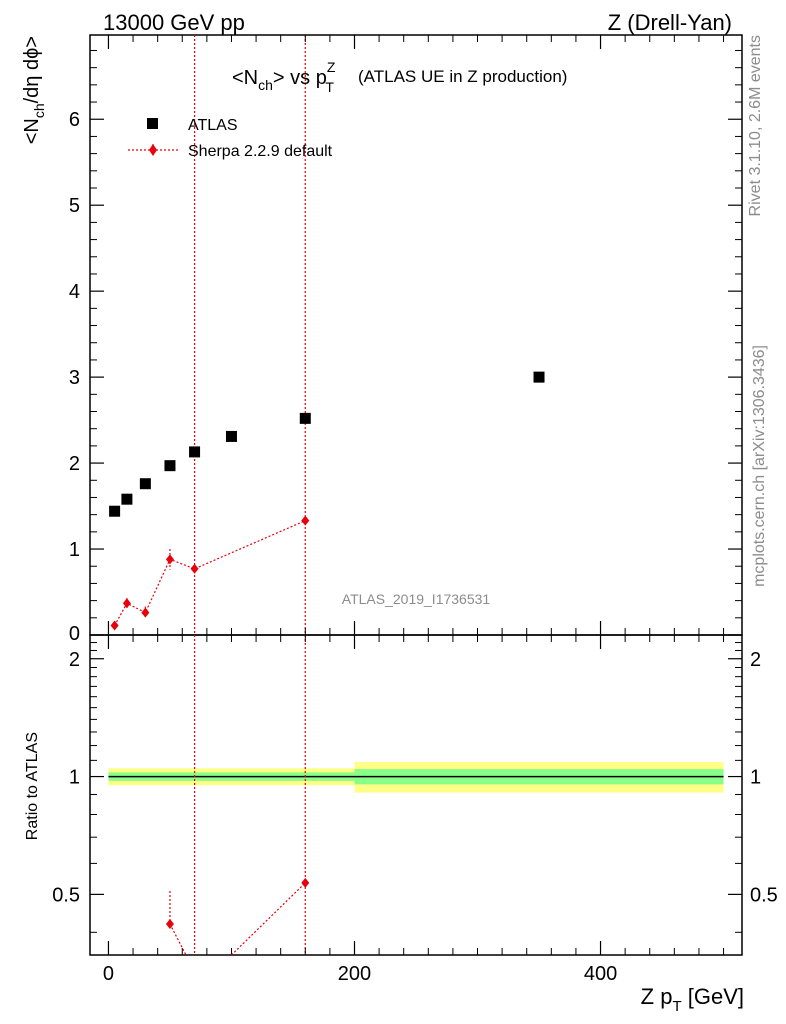 Image resolution: width=786 pixels, height=1024 pixels. Describe the element at coordinates (152, 123) in the screenshot. I see `legend-atlas-marker` at that location.